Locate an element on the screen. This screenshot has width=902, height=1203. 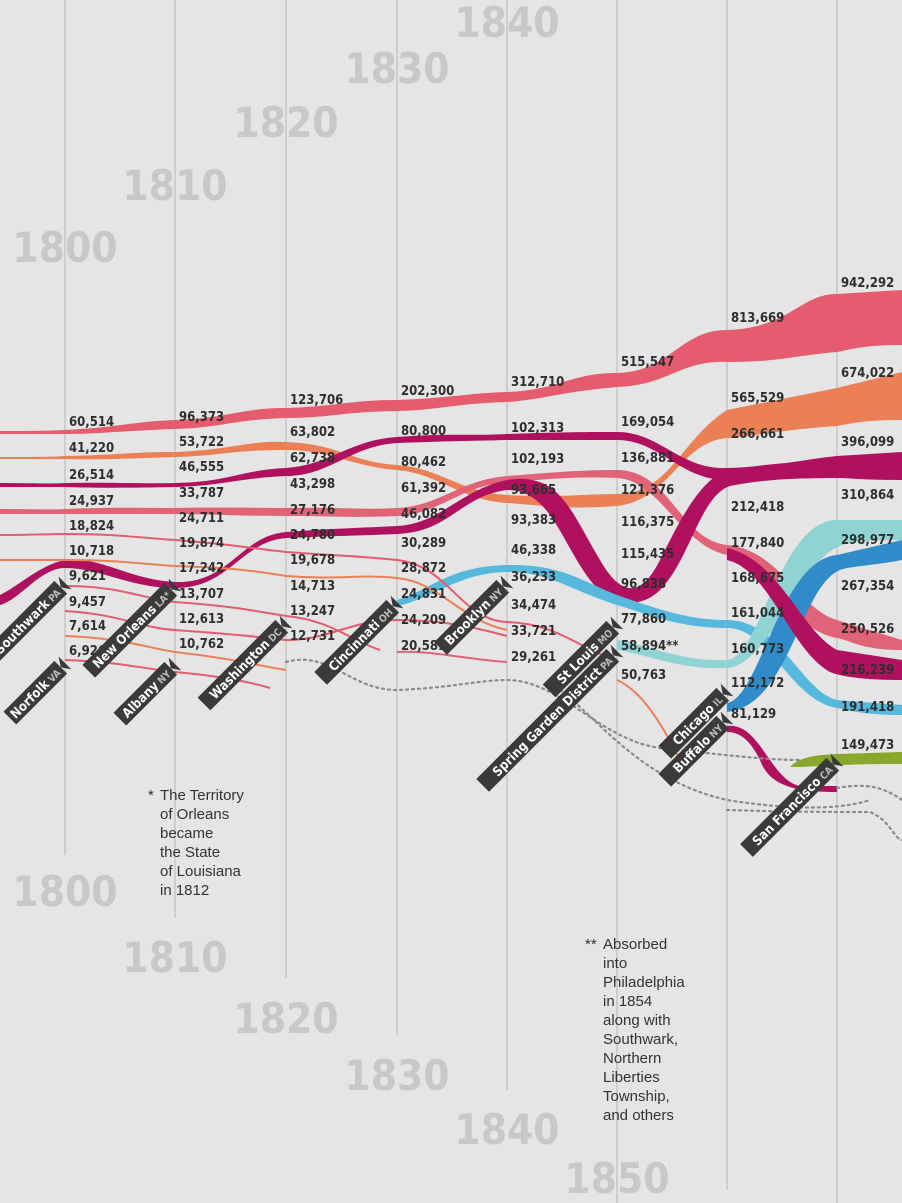
note-line: Liberties is located at coordinates (631, 1077).